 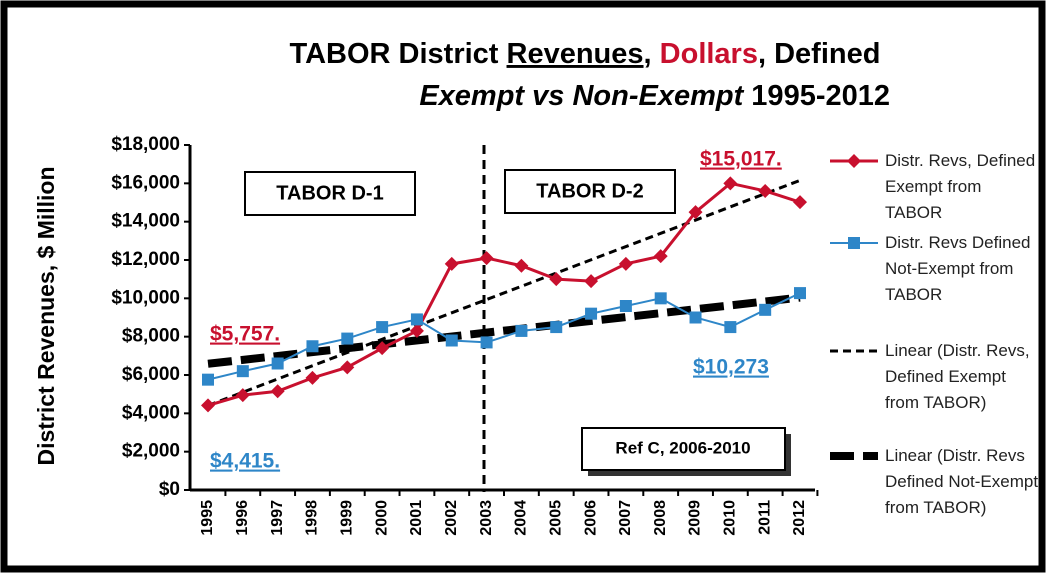 I want to click on x-tick-label: 2004, so click(x=521, y=518).